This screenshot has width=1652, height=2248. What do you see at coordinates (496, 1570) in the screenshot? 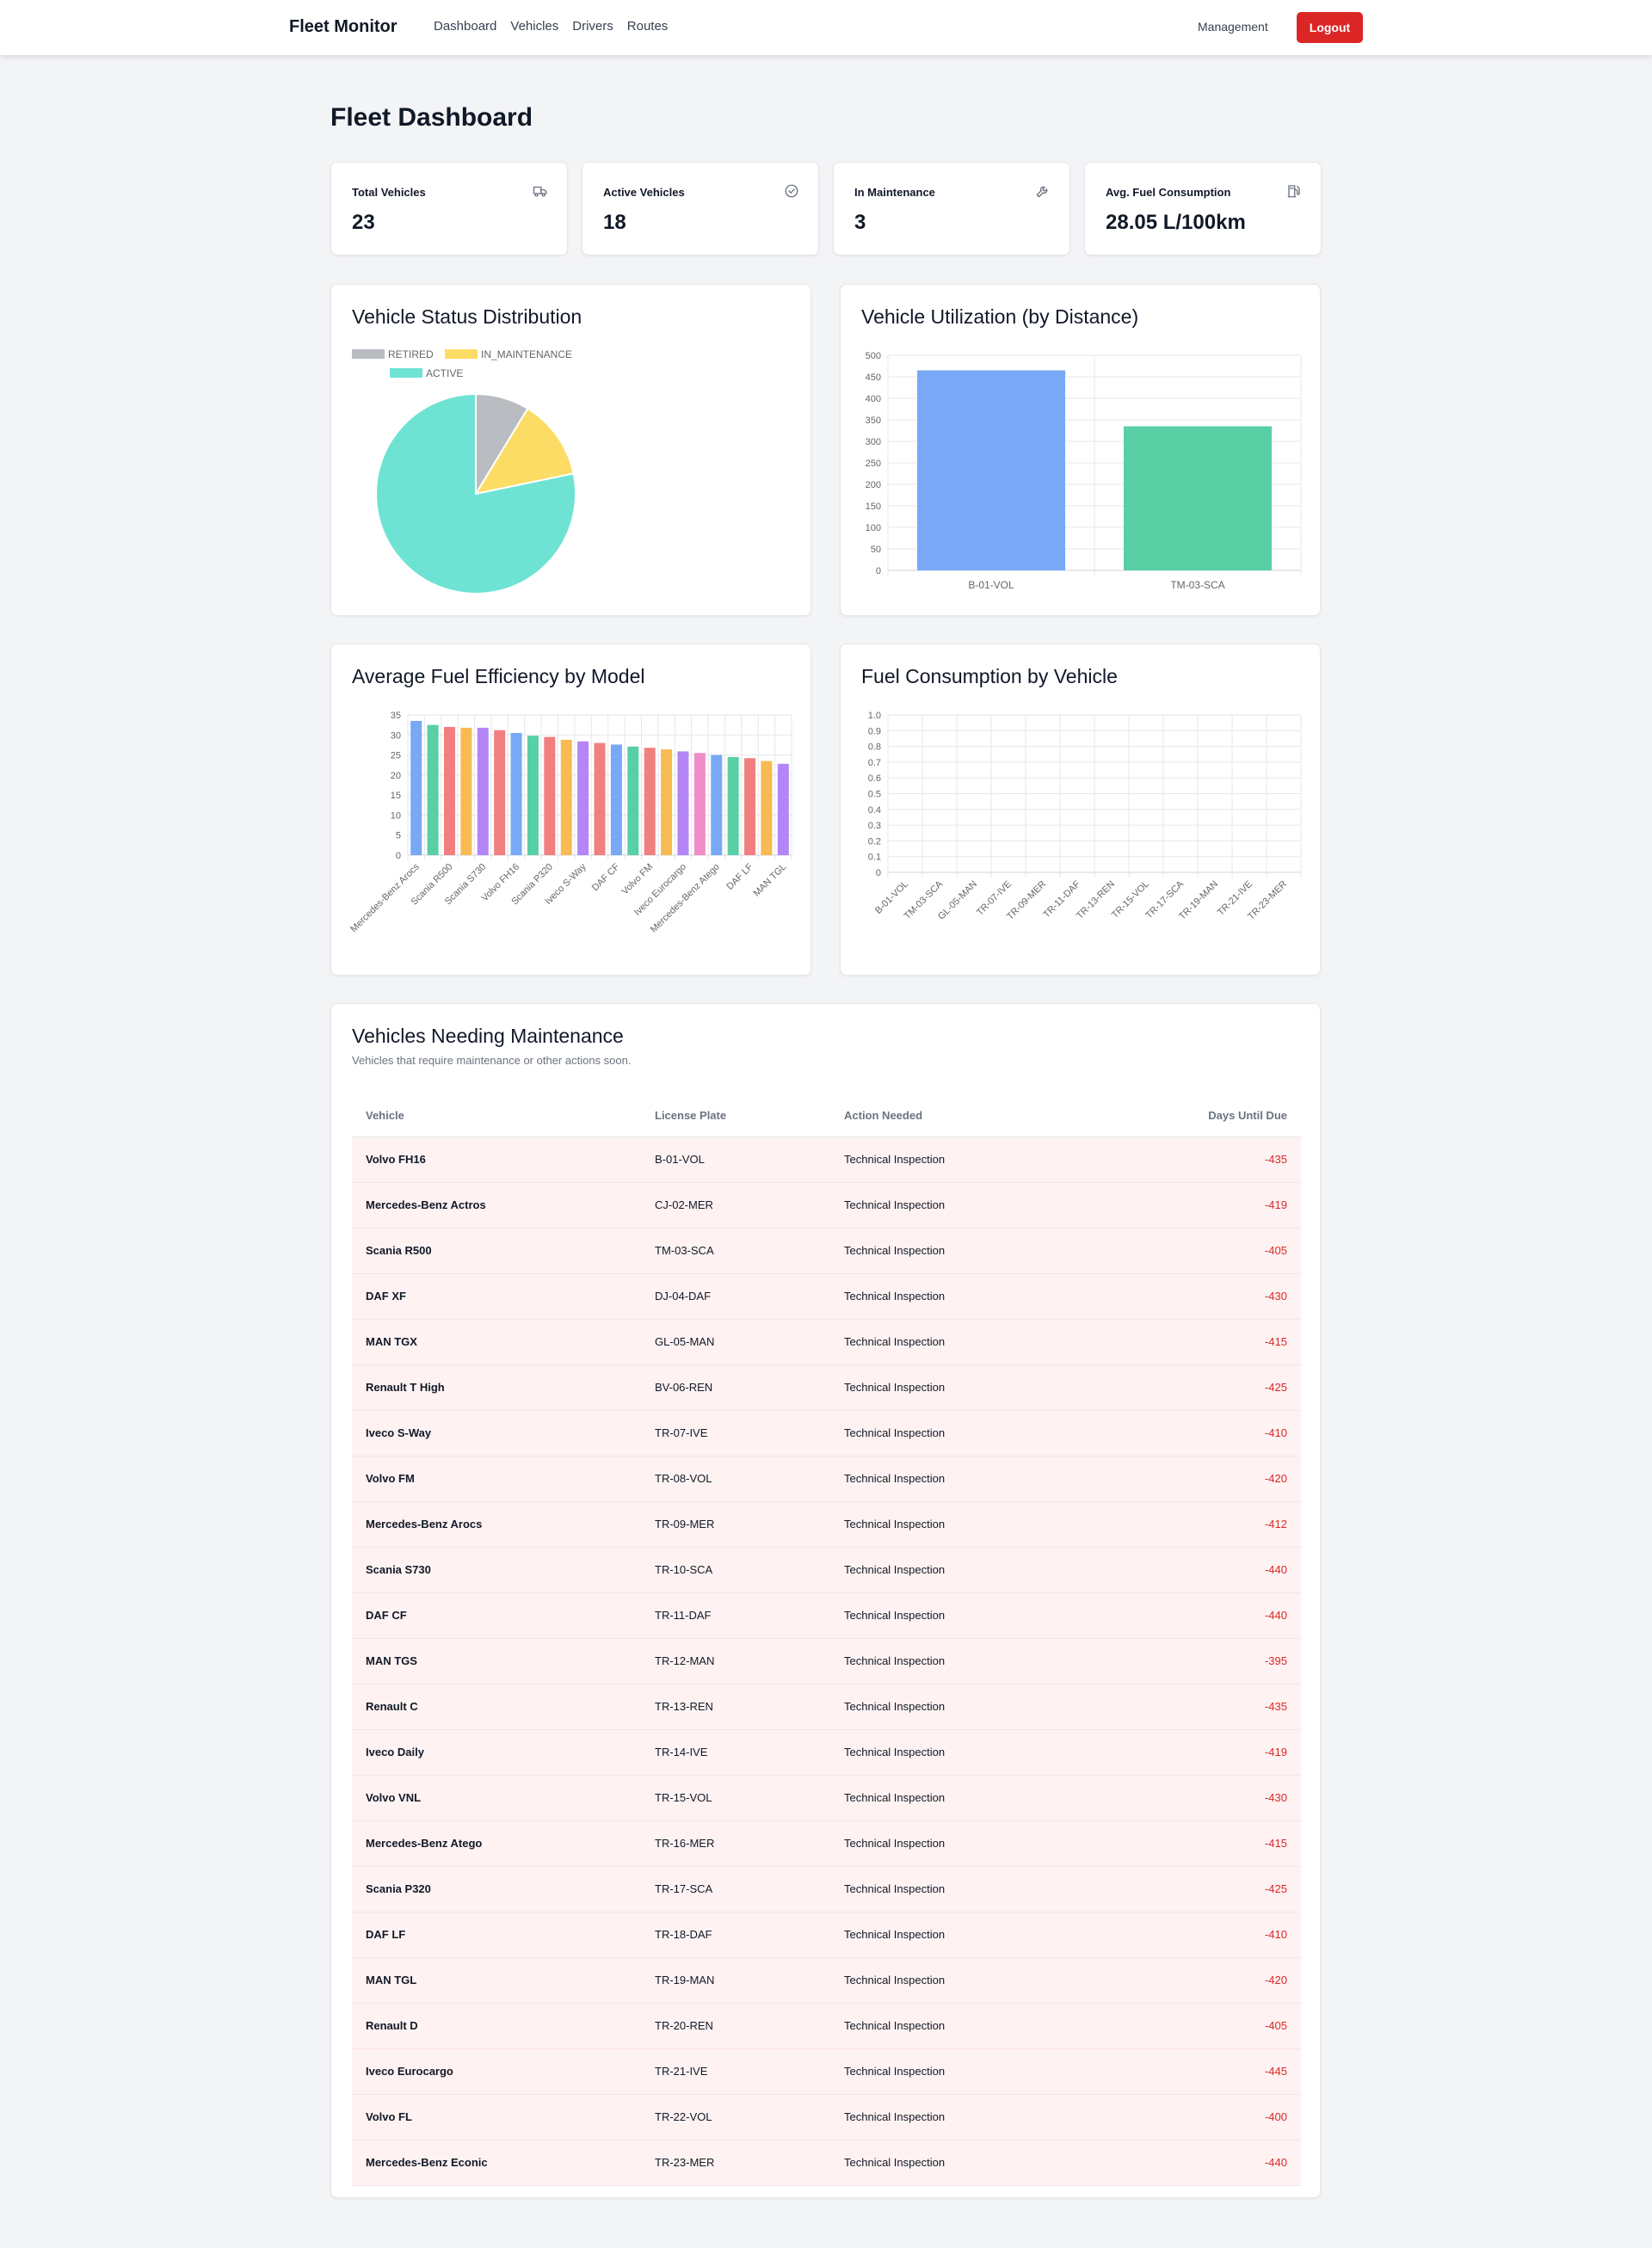
I see `vehicle-cell: Scania S730` at bounding box center [496, 1570].